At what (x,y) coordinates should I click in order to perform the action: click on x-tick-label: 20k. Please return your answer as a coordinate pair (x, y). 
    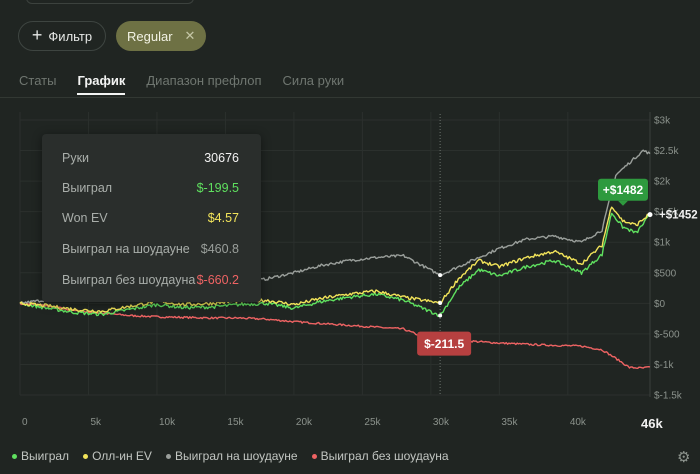
    Looking at the image, I should click on (304, 422).